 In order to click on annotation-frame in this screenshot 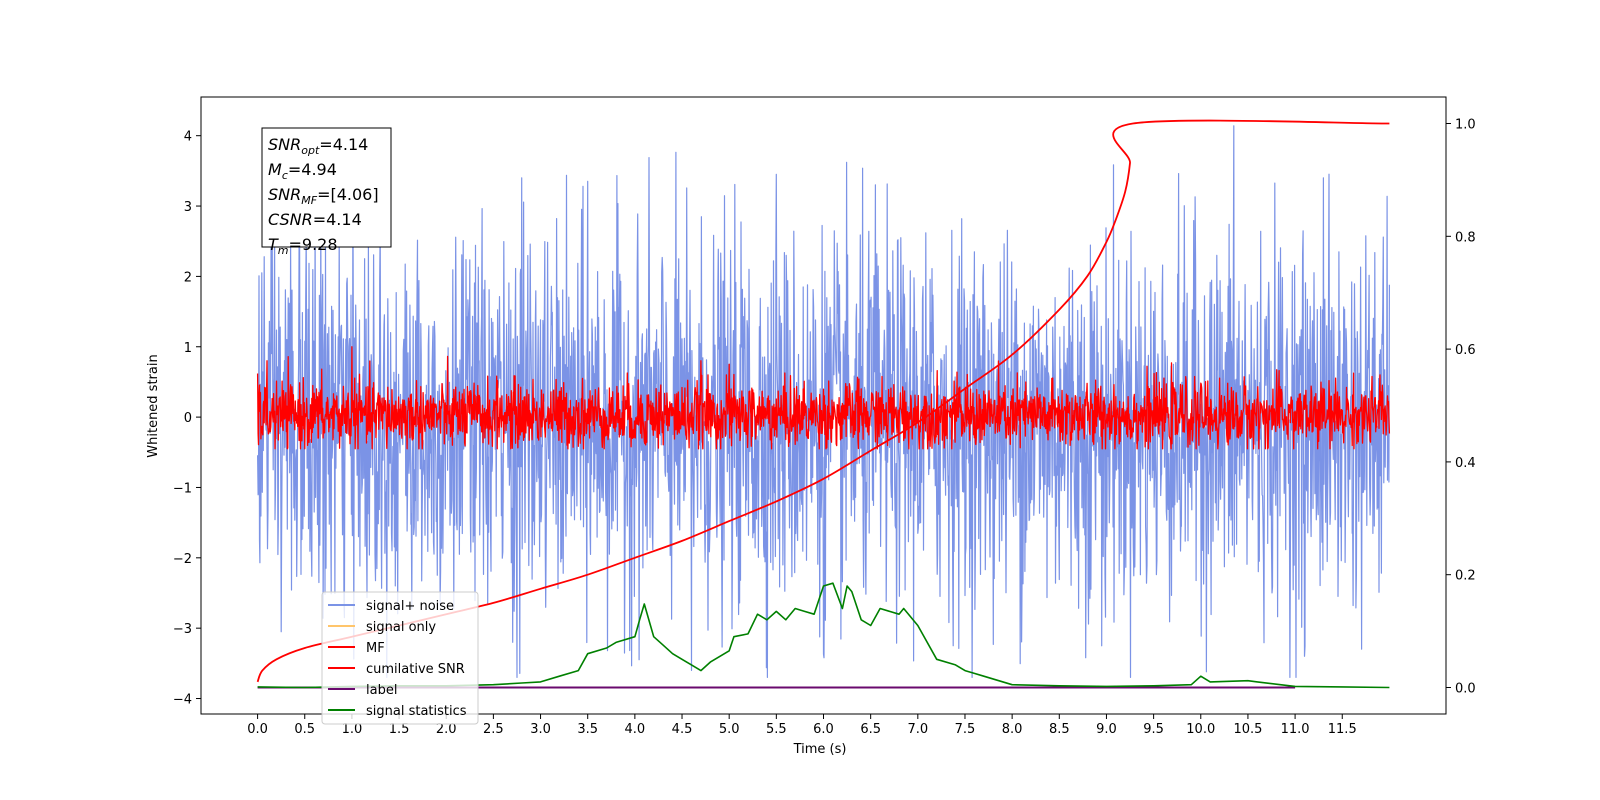, I will do `click(326, 187)`.